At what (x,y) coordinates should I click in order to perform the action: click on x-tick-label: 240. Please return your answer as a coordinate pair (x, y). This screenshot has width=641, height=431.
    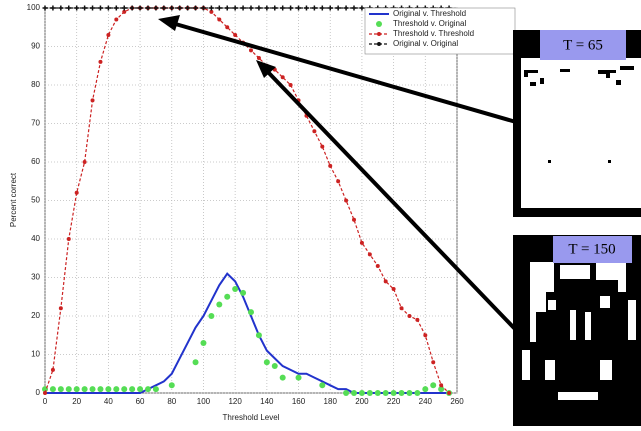
    Looking at the image, I should click on (426, 401).